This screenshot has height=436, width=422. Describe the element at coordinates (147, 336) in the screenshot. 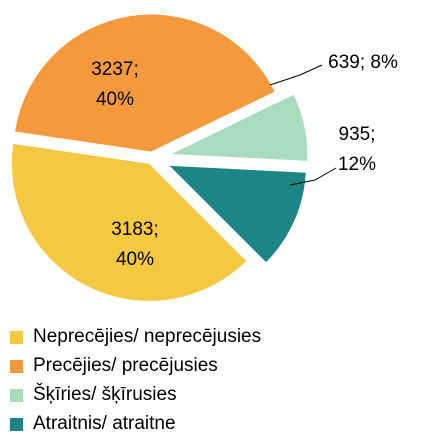

I see `legend-label: Neprecējies/ neprecējusies` at that location.